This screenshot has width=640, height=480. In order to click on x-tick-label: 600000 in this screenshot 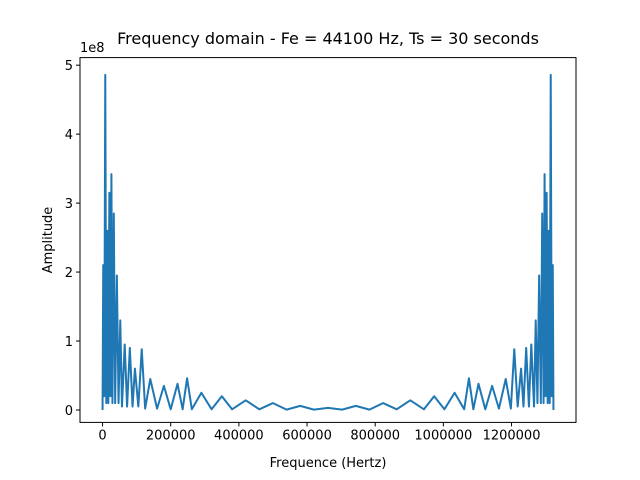, I will do `click(307, 435)`.